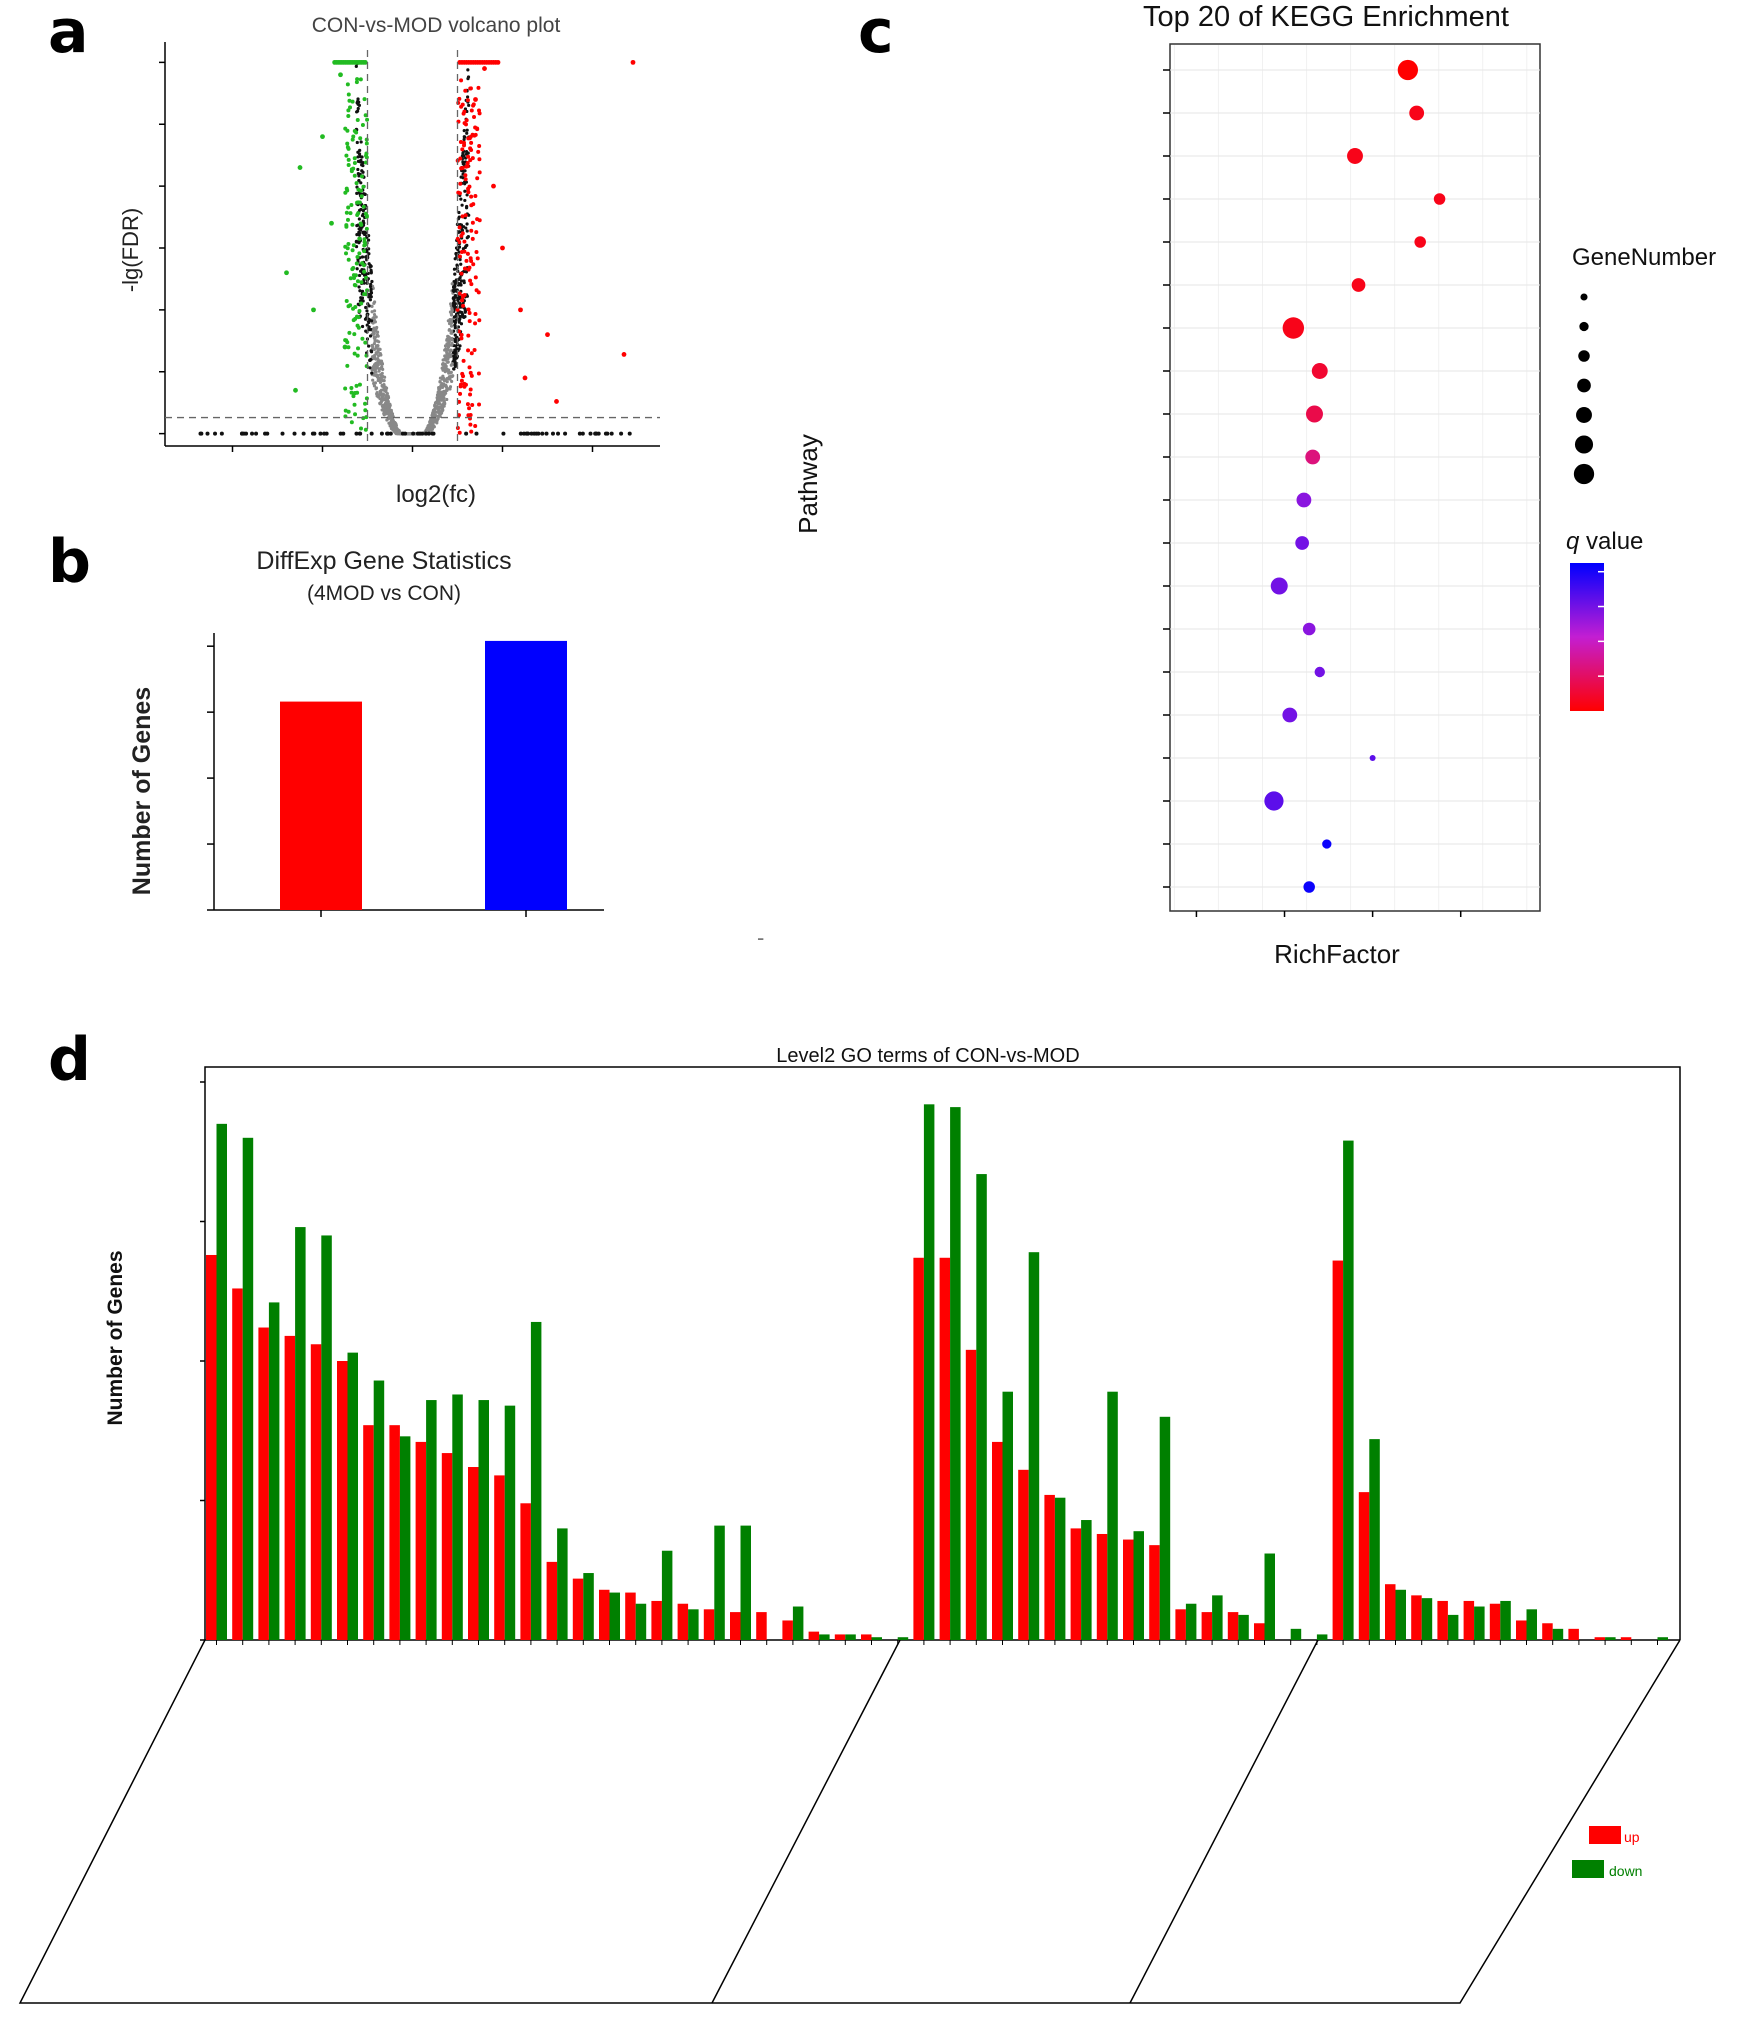  Describe the element at coordinates (115, 1337) in the screenshot. I see `go-ylabel: Number of Genes` at that location.